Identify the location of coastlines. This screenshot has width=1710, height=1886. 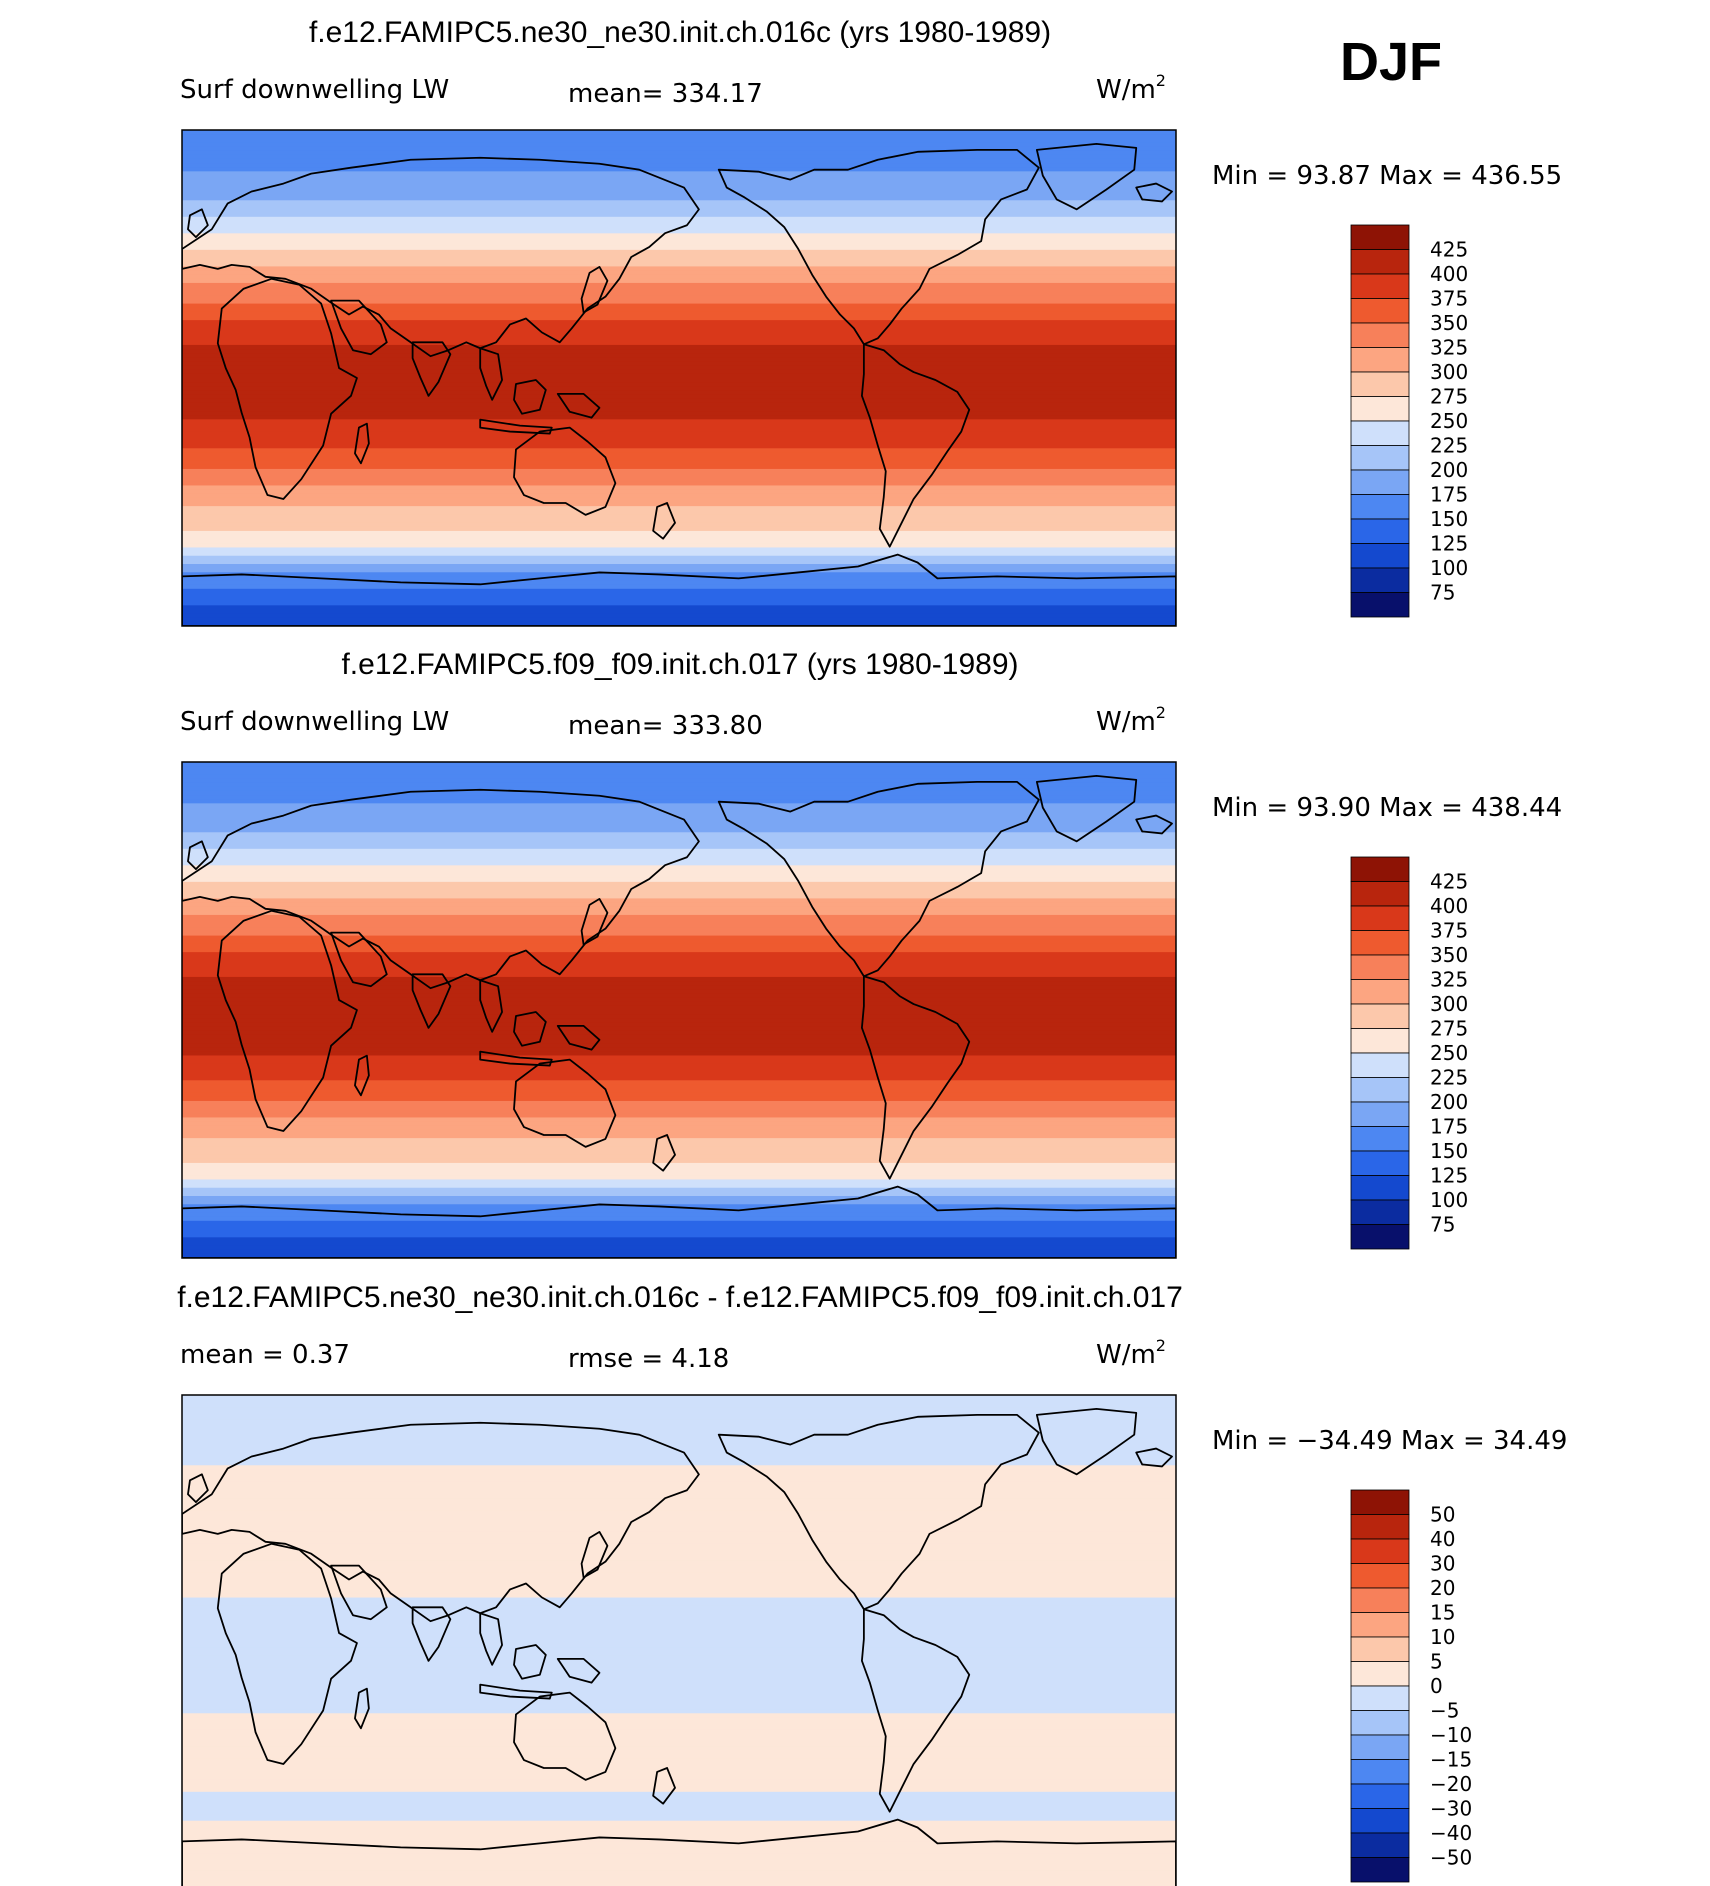
(679, 1647).